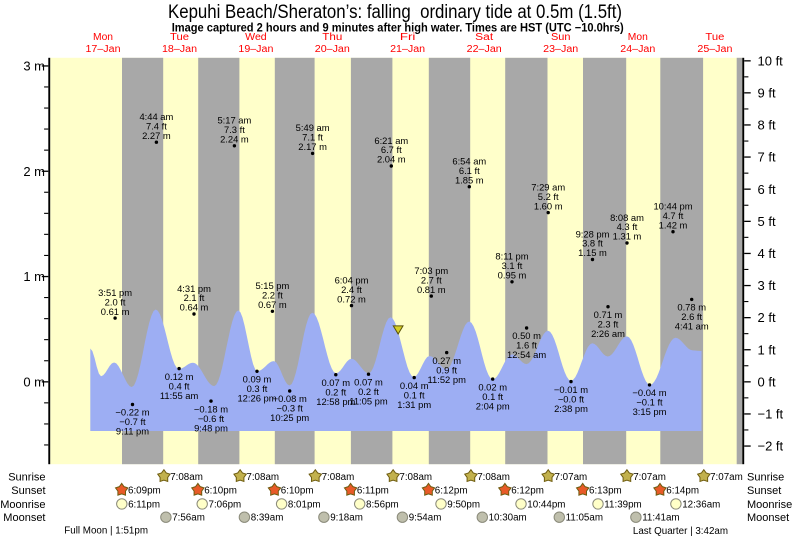 Image resolution: width=793 pixels, height=539 pixels. I want to click on svg-text: 10 ft, so click(771, 60).